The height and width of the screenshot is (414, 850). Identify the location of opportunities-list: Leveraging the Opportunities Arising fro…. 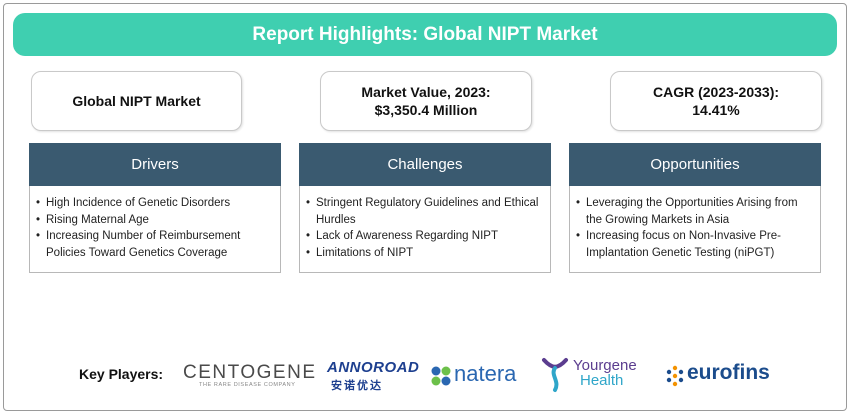
(695, 228).